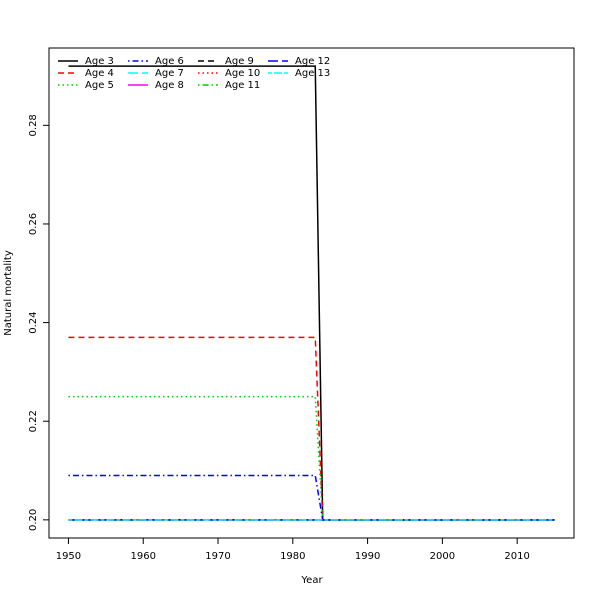 The image size is (600, 600). Describe the element at coordinates (516, 556) in the screenshot. I see `x-tick-label: 2010` at that location.